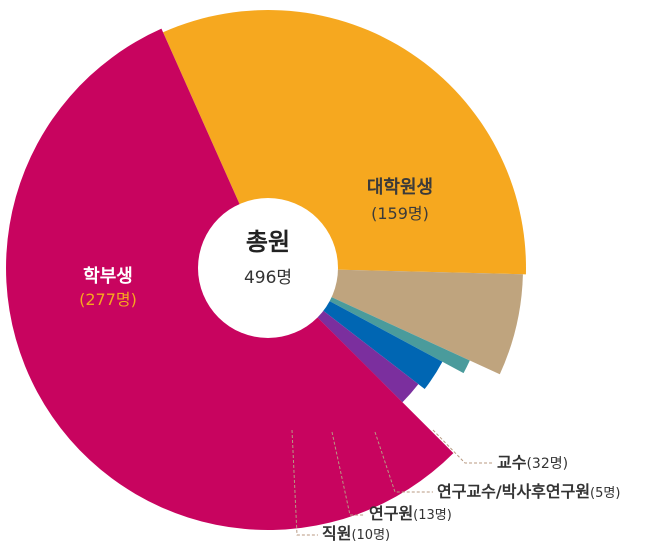 This screenshot has width=650, height=550. Describe the element at coordinates (403, 462) in the screenshot. I see `leader-research-professor` at that location.